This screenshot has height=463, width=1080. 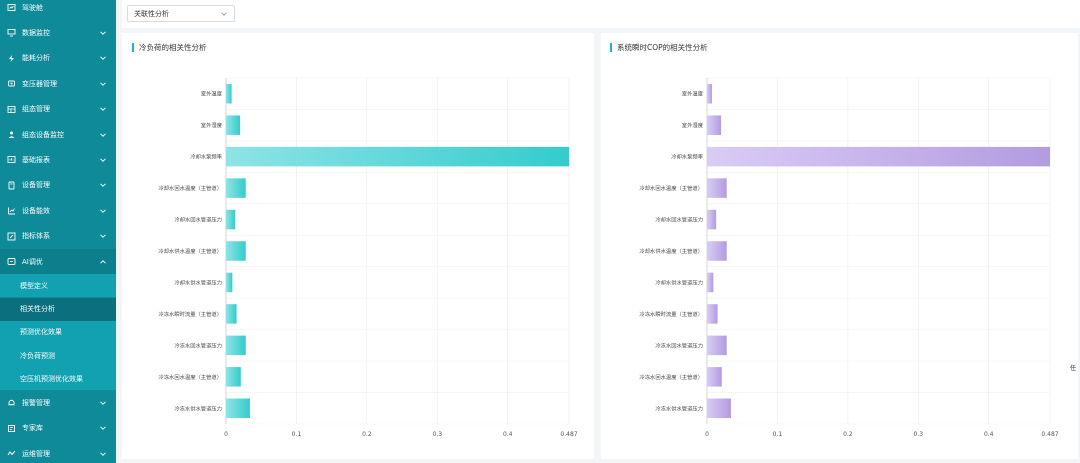 What do you see at coordinates (58, 83) in the screenshot?
I see `sidebar-item: 变压器管理` at bounding box center [58, 83].